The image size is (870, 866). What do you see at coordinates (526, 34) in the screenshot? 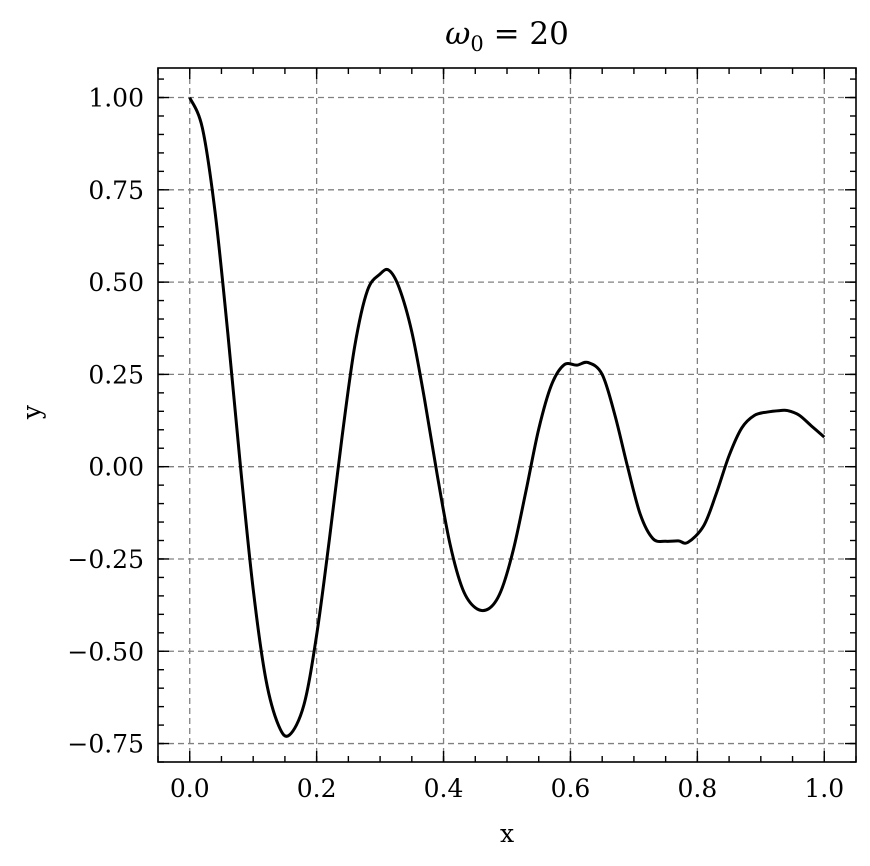
I see `title-rest: = 20` at bounding box center [526, 34].